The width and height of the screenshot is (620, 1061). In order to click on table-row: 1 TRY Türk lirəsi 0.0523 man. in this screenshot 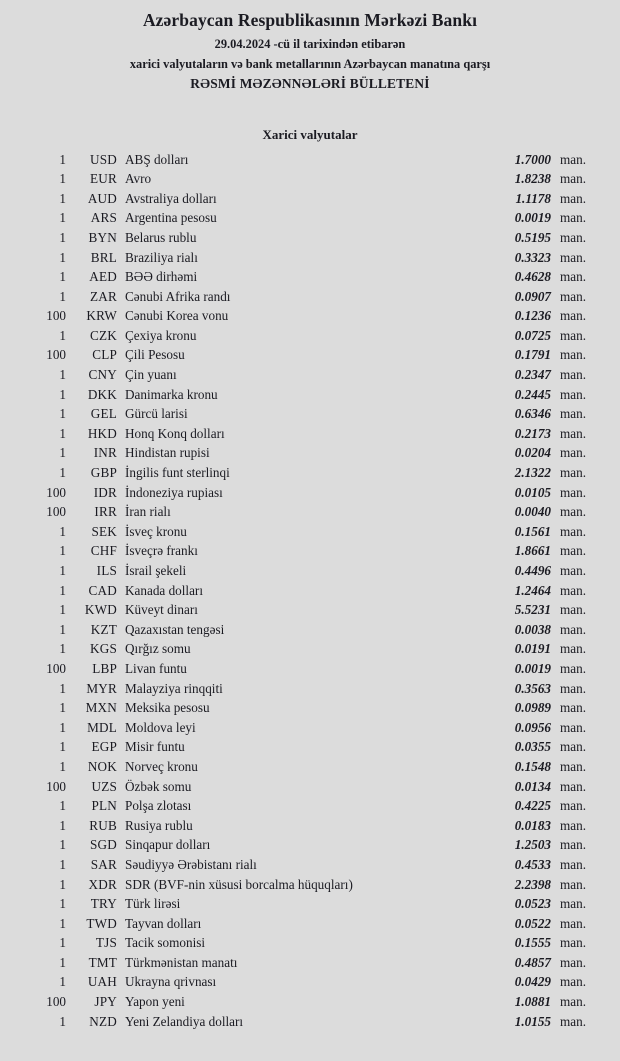, I will do `click(310, 904)`.